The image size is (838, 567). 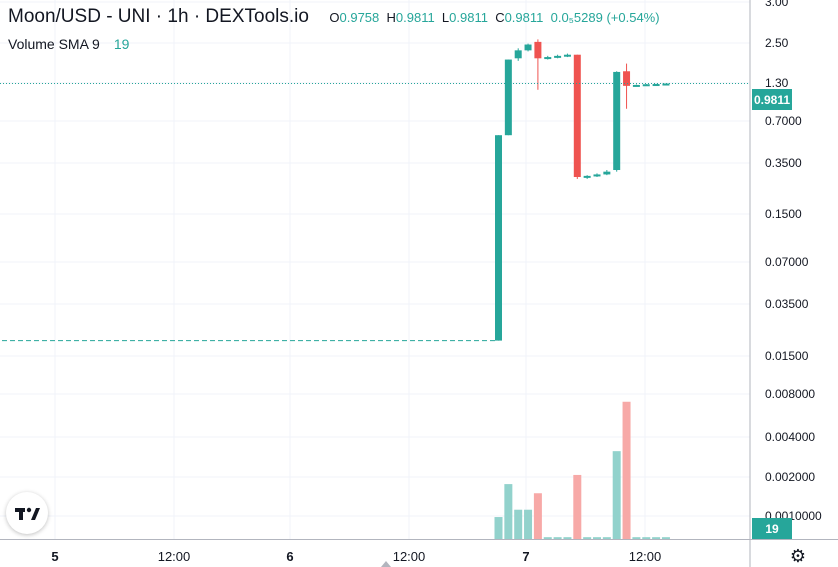 What do you see at coordinates (777, 4) in the screenshot?
I see `price-tick-label: 3.00` at bounding box center [777, 4].